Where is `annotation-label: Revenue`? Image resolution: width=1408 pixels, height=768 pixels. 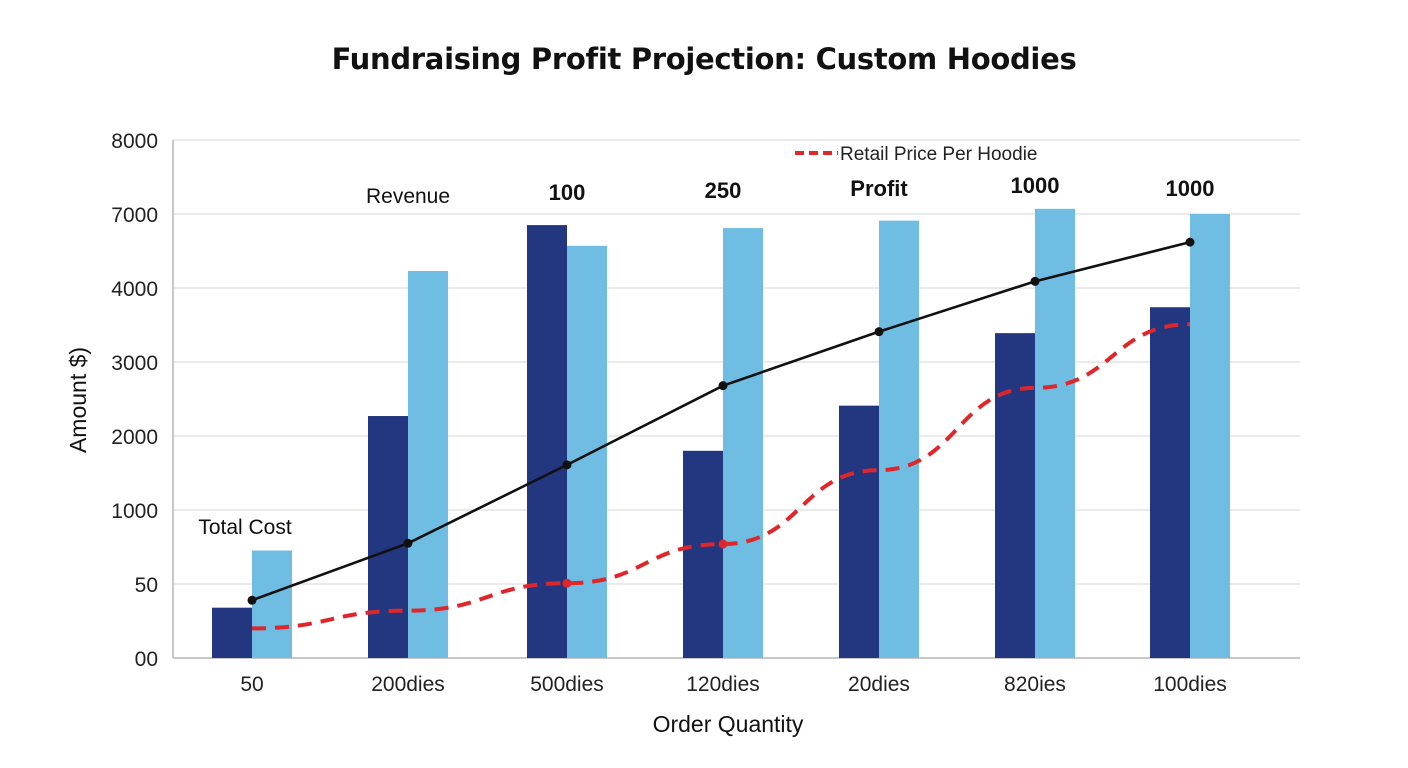
annotation-label: Revenue is located at coordinates (408, 196).